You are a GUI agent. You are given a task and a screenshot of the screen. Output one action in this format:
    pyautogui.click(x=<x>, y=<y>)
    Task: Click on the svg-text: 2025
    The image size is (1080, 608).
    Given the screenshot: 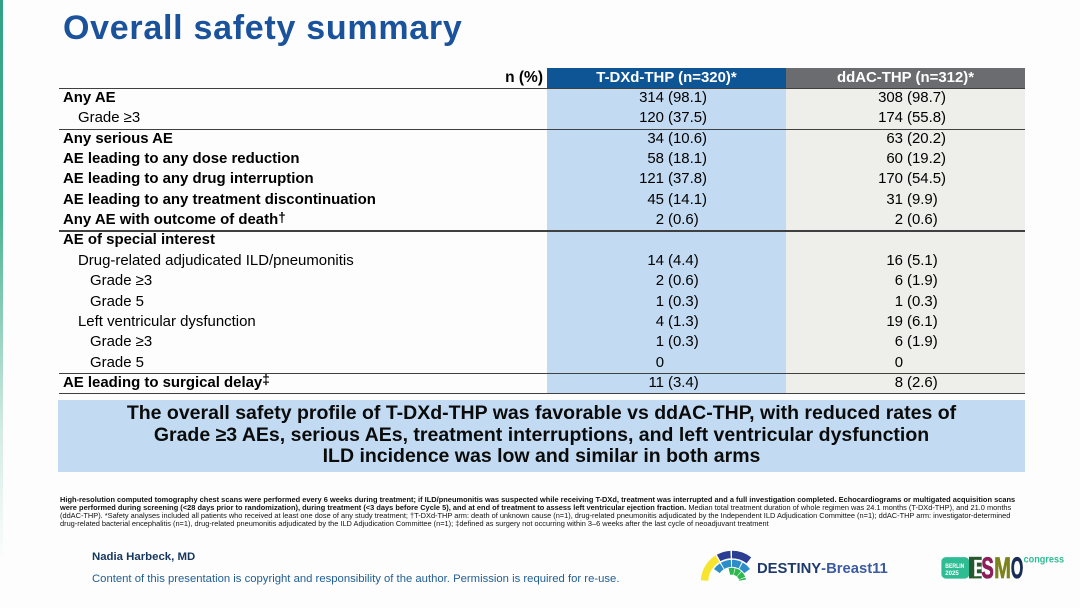 What is the action you would take?
    pyautogui.click(x=952, y=573)
    